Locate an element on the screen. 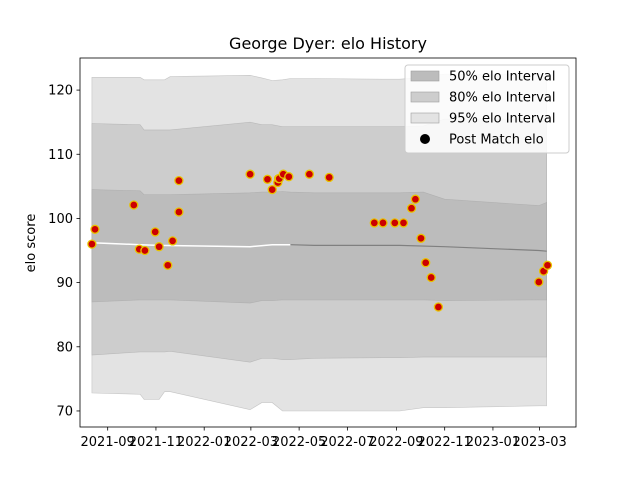 This screenshot has width=640, height=484. legend-swatch-band95 is located at coordinates (425, 118).